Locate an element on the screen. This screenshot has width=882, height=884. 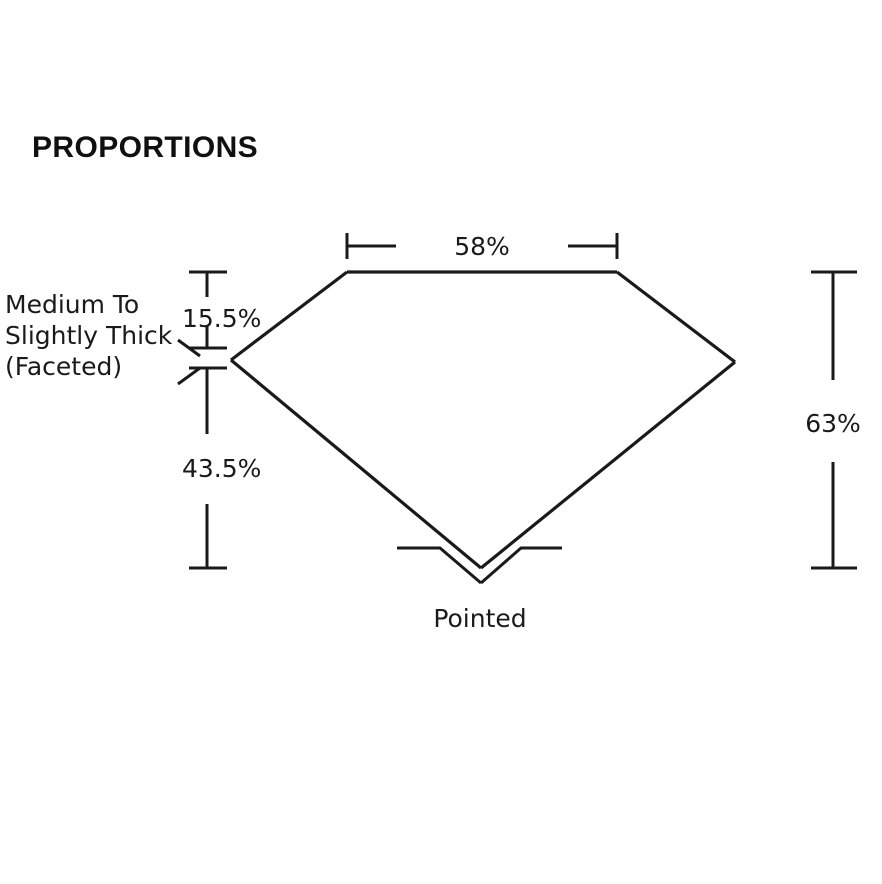
dimension-crown-height: 15.5% is located at coordinates (221, 310).